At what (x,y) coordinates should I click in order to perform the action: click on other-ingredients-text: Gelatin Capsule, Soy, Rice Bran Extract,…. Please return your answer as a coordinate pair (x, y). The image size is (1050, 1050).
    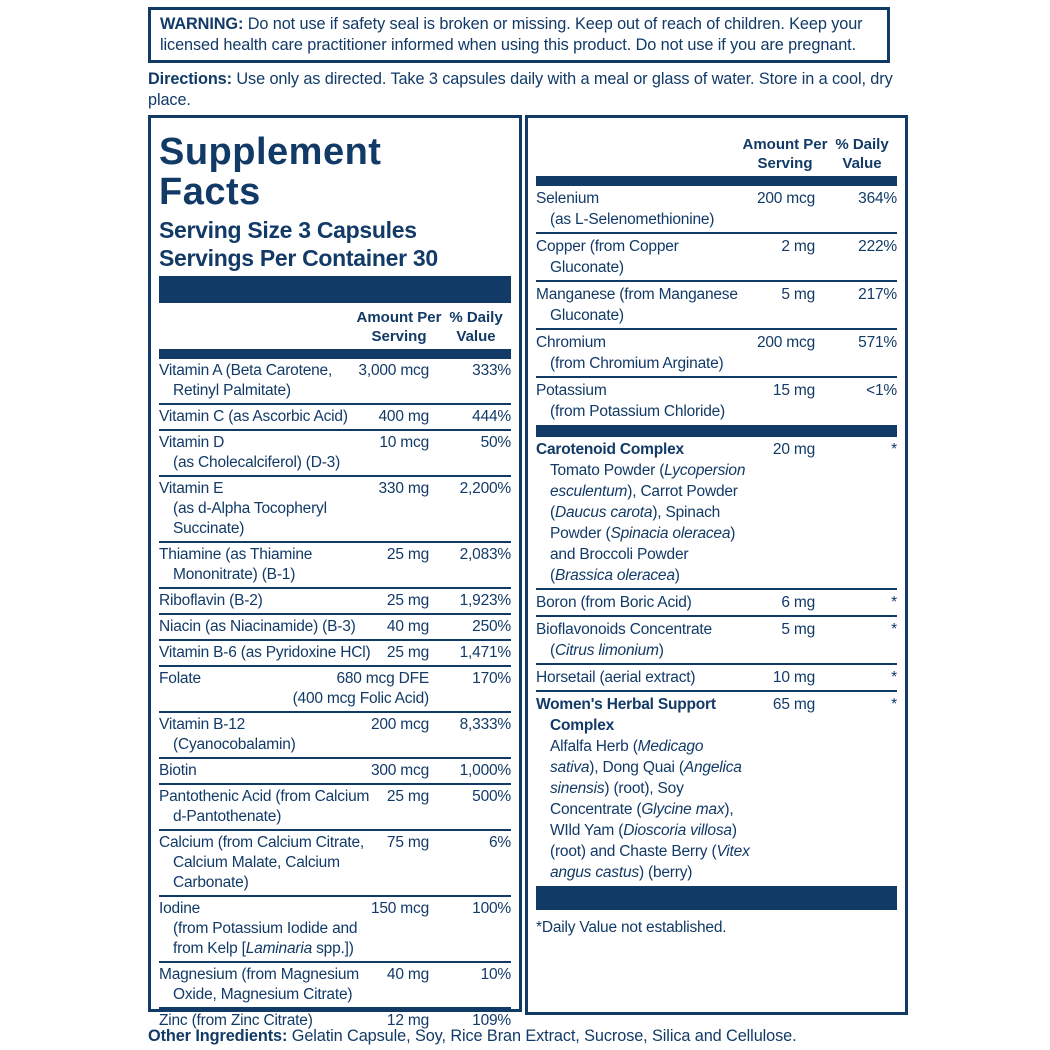
    Looking at the image, I should click on (542, 1036).